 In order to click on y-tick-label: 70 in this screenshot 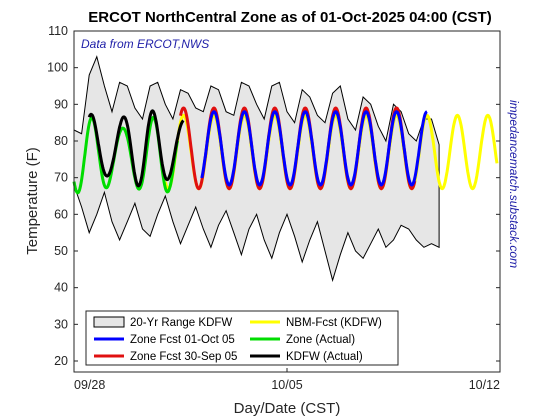, I will do `click(61, 178)`.